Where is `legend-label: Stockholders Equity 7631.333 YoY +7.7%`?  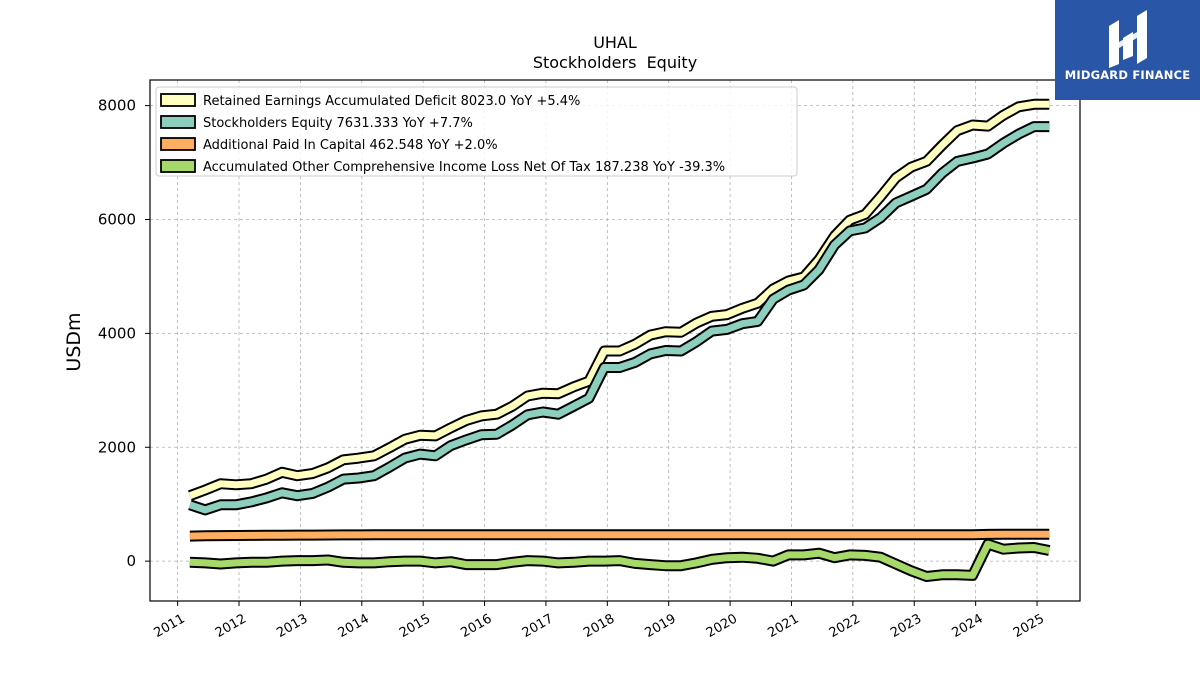
legend-label: Stockholders Equity 7631.333 YoY +7.7% is located at coordinates (338, 123).